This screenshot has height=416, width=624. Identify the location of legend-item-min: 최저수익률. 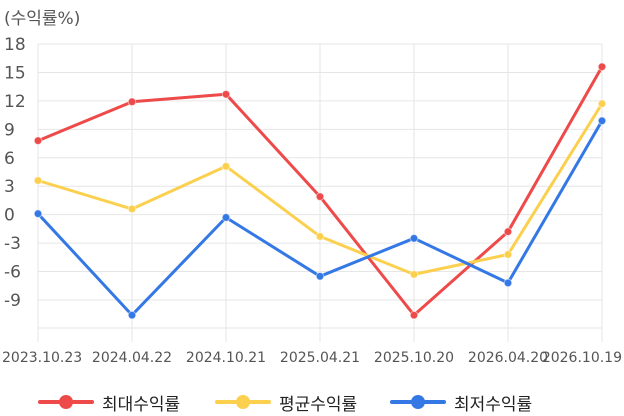
(461, 402).